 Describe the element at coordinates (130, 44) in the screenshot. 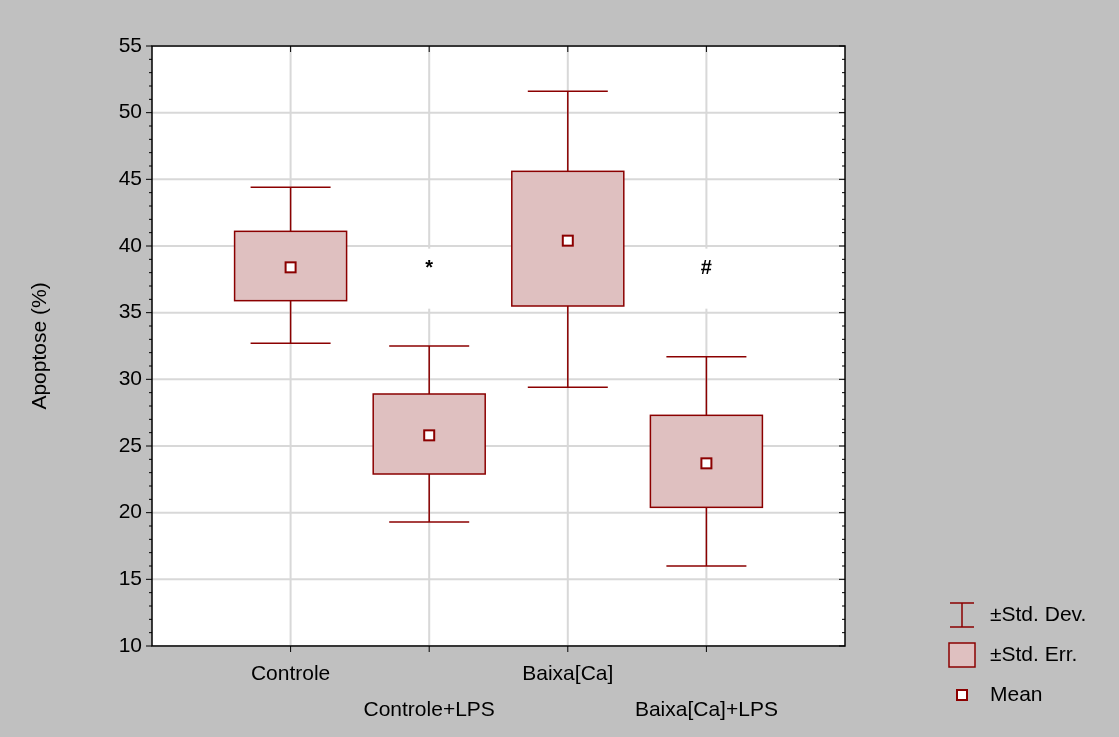

I see `y-tick-label: 55` at that location.